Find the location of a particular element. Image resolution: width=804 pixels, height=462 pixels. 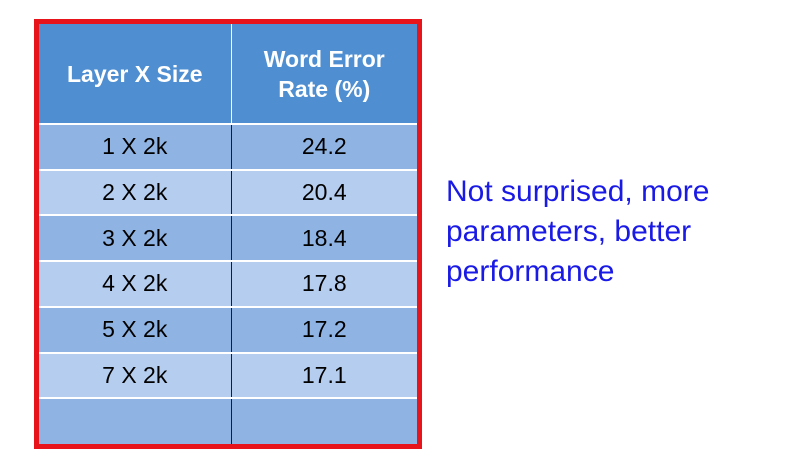

table-row: 4 X 2k 17.8 is located at coordinates (228, 284).